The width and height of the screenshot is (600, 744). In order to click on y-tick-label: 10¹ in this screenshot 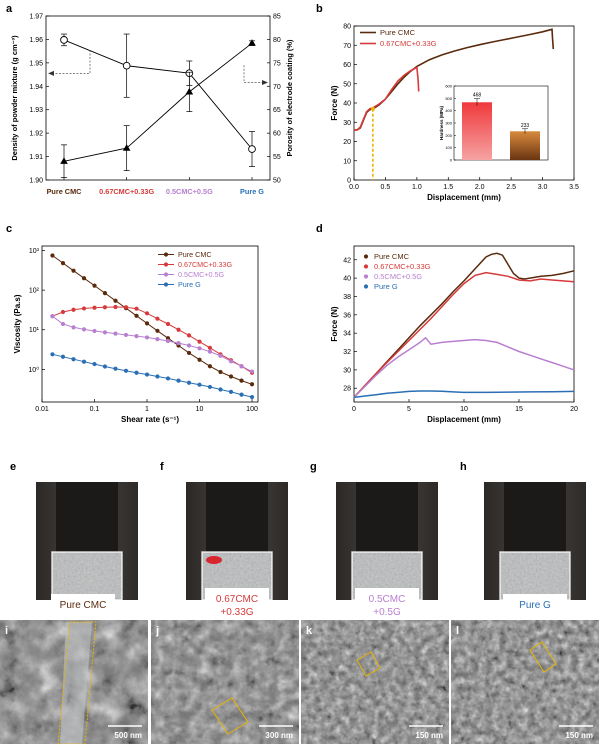, I will do `click(34, 330)`.